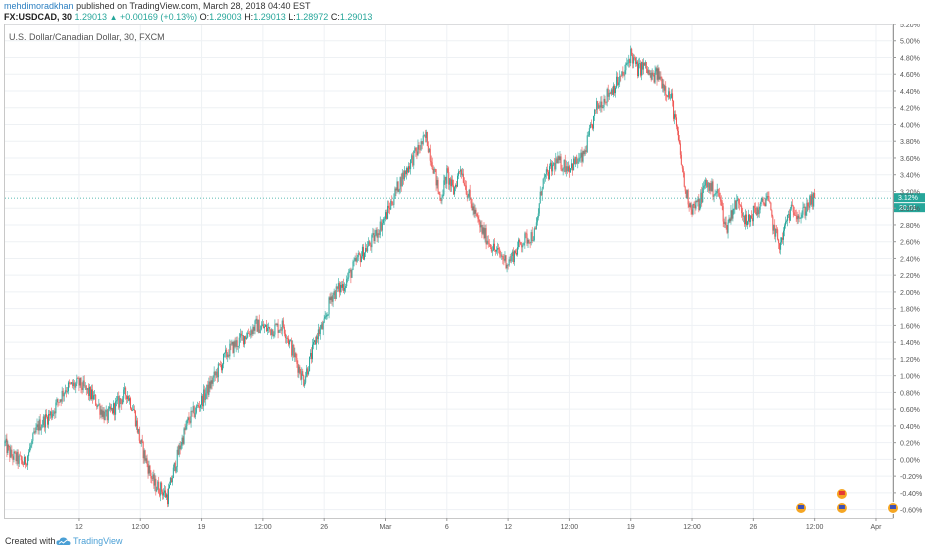 This screenshot has width=932, height=550. Describe the element at coordinates (39, 6) in the screenshot. I see `author-link: mehdimoradkhan` at that location.